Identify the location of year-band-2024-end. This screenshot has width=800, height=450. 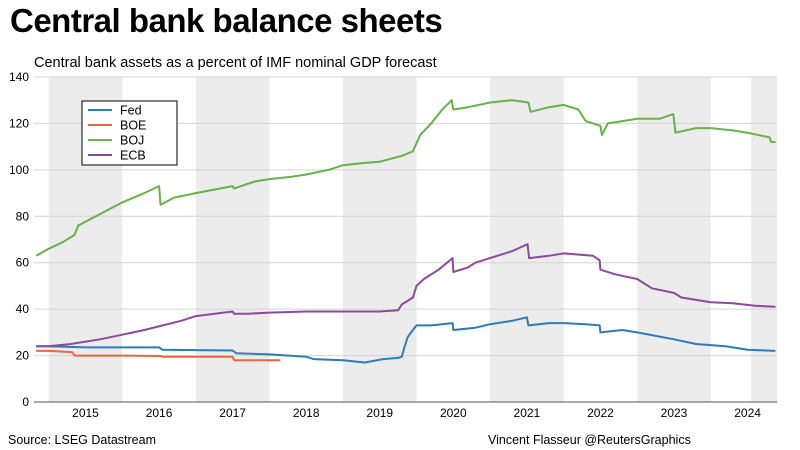
(764, 239).